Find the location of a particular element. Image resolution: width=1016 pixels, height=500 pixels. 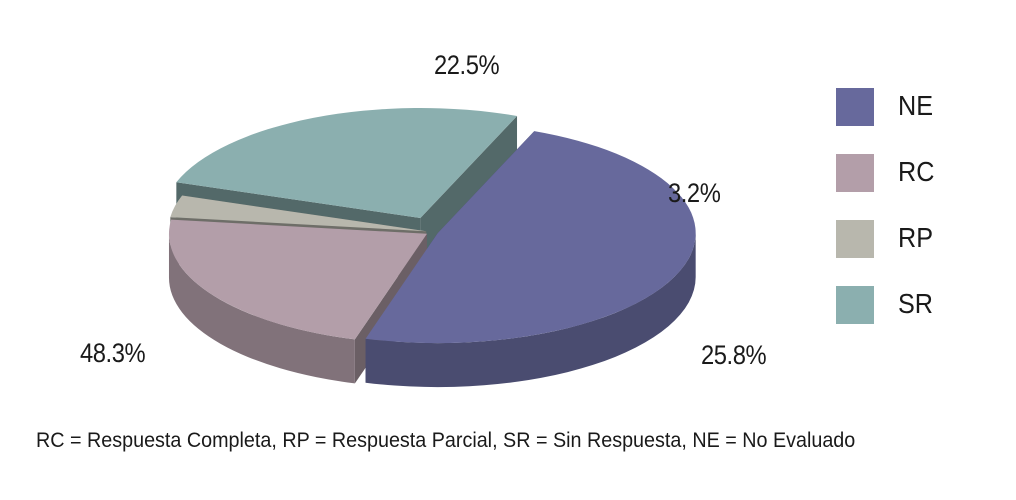

legend-swatch-sr is located at coordinates (855, 305).